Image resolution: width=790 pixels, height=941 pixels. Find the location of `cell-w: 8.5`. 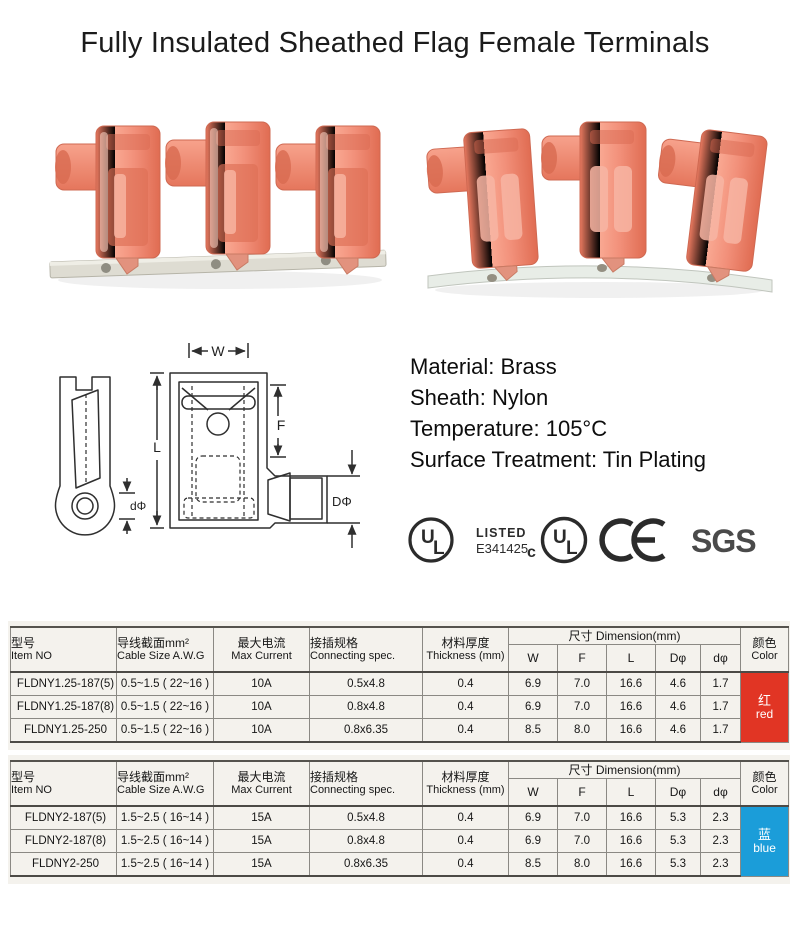

cell-w: 8.5 is located at coordinates (533, 864).